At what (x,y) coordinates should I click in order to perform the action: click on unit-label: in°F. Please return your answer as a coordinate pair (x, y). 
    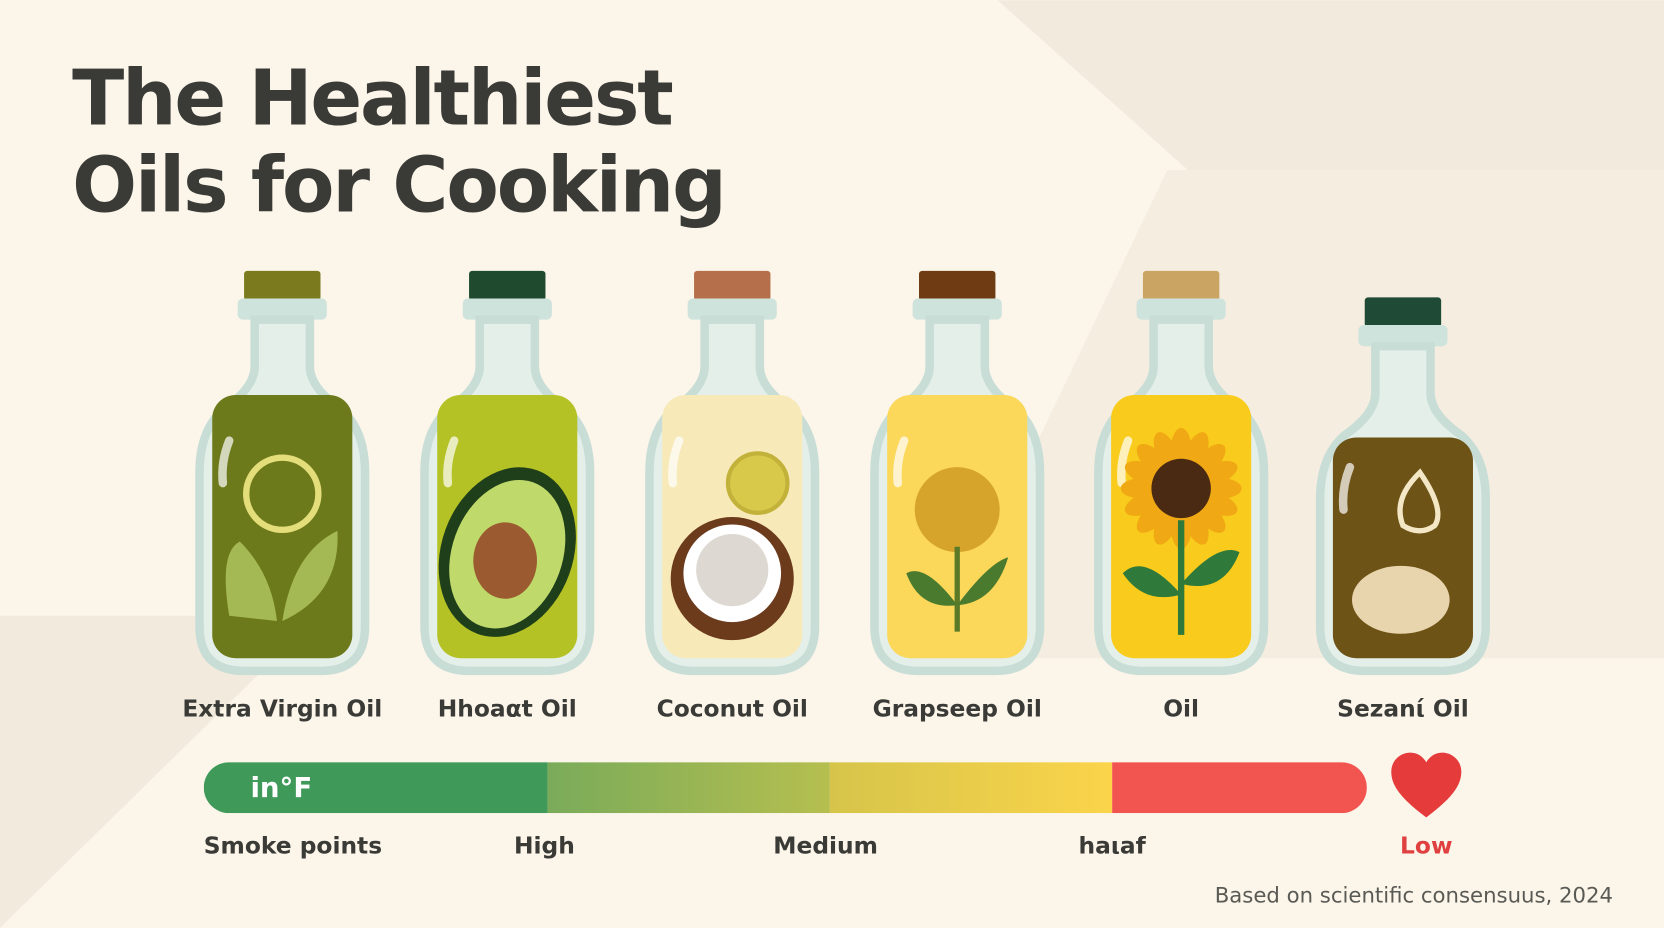
    Looking at the image, I should click on (281, 787).